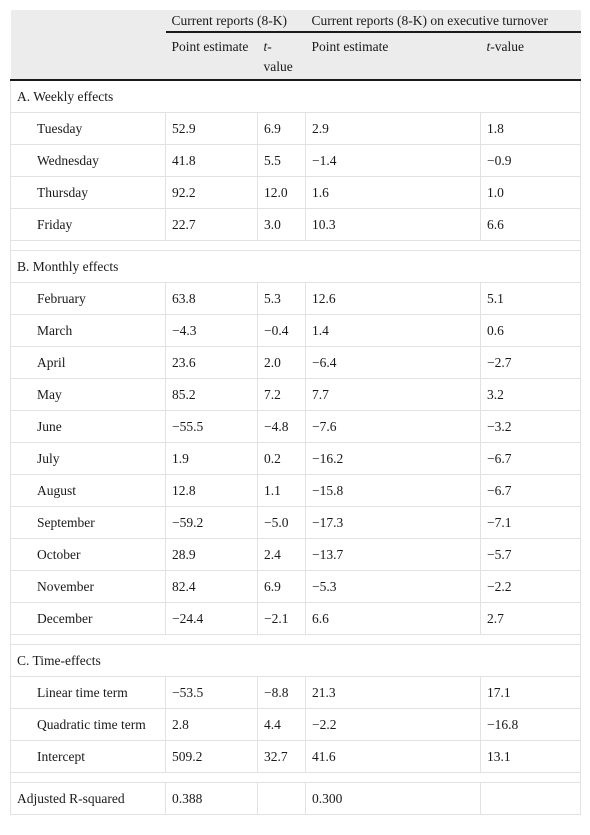 Image resolution: width=590 pixels, height=835 pixels. Describe the element at coordinates (281, 756) in the screenshot. I see `value-cell: 32.7` at that location.